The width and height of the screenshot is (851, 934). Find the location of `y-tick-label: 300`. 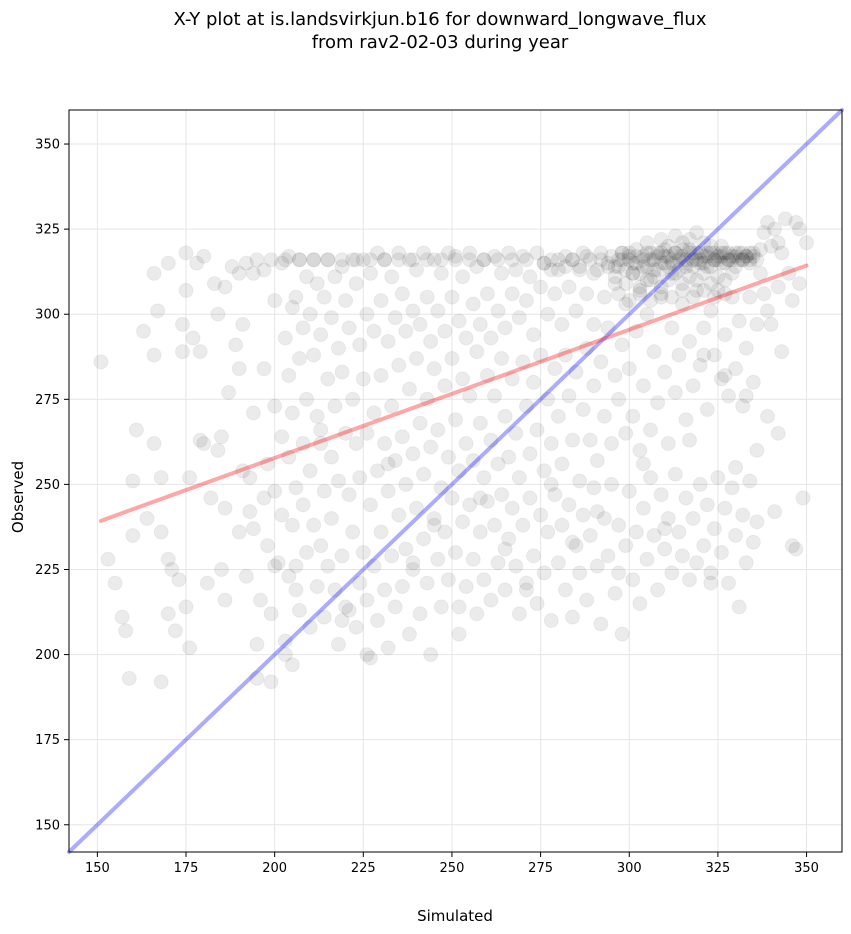

y-tick-label: 300 is located at coordinates (47, 315).